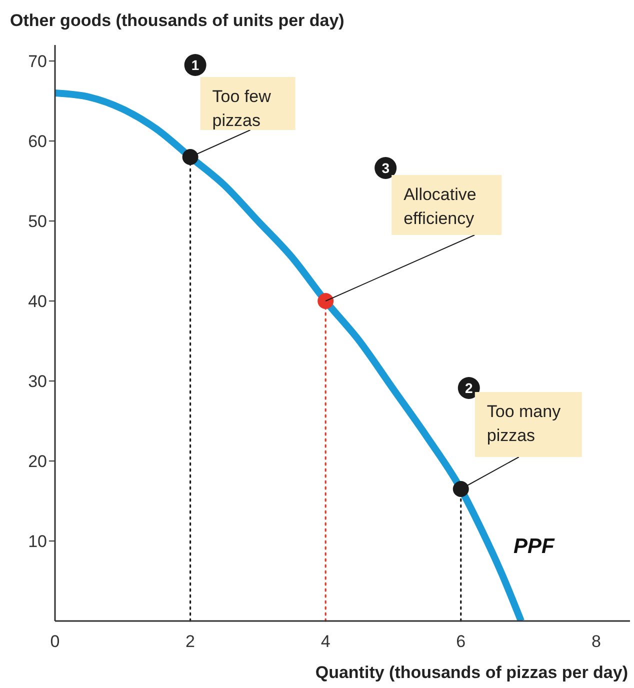  Describe the element at coordinates (386, 168) in the screenshot. I see `annotation: 3` at that location.